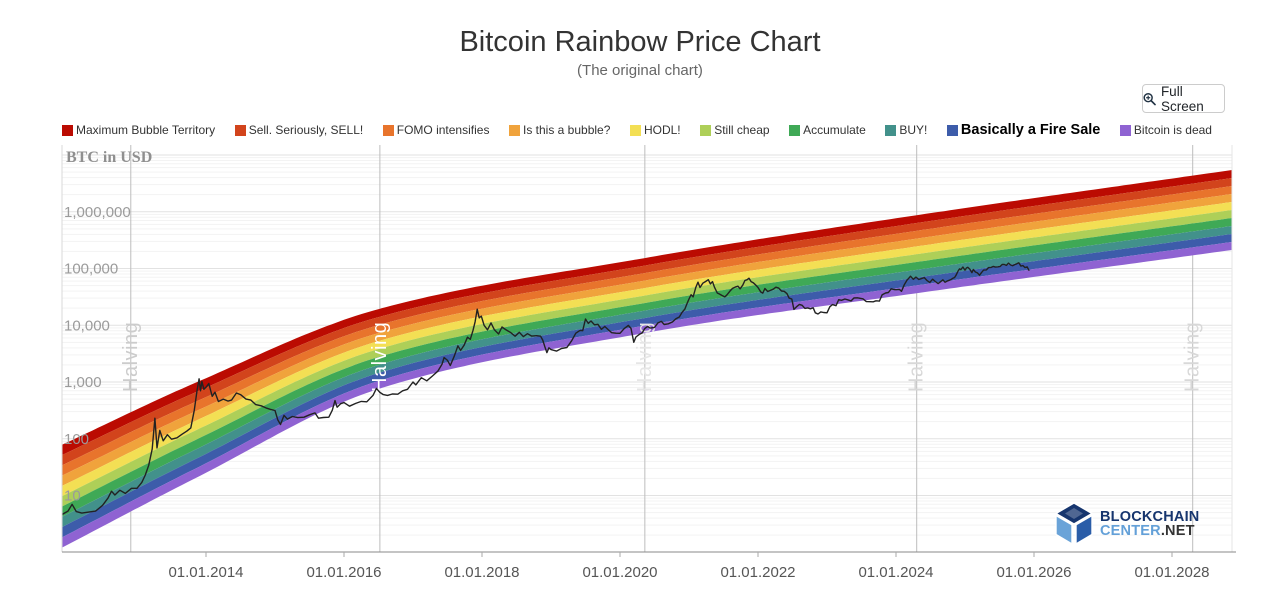 This screenshot has width=1280, height=593. I want to click on full-screen-label: Full Screen, so click(1182, 98).